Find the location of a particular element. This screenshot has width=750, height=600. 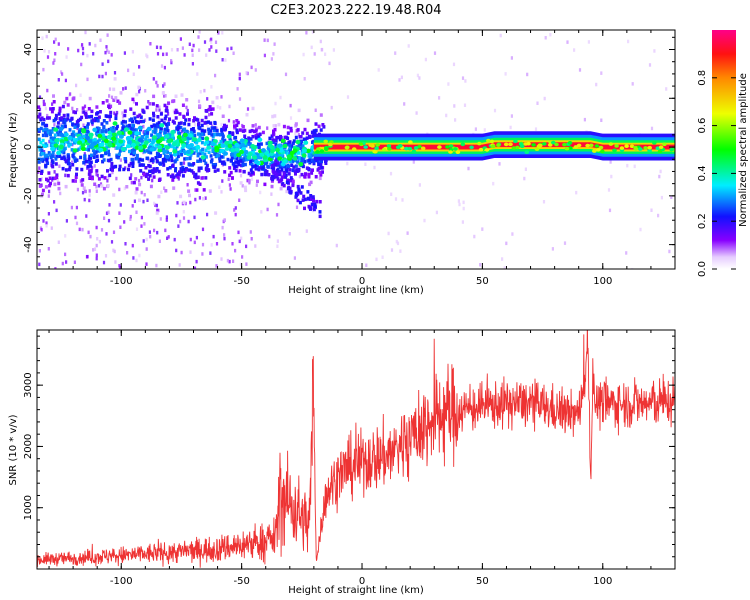

figure-title: C2E3.2023.222.19.48.R04 is located at coordinates (355, 10).